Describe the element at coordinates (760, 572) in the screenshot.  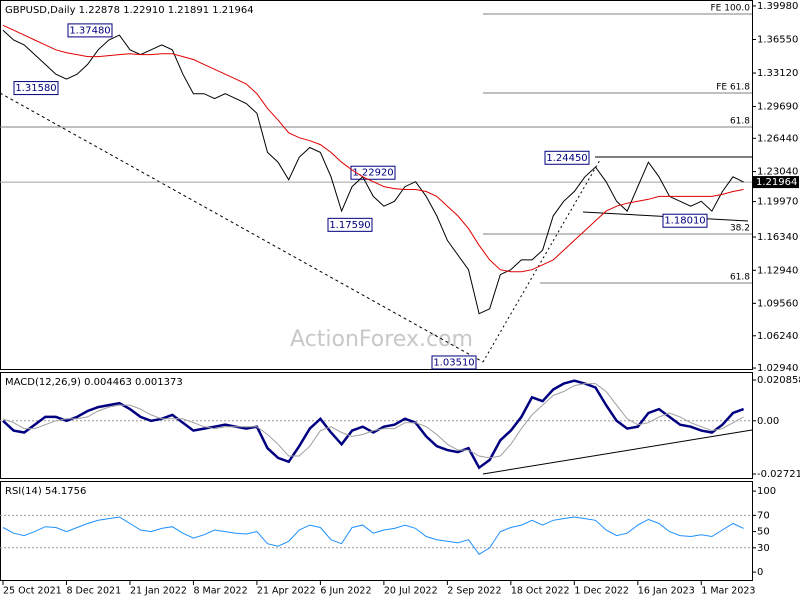
I see `y-tick-label: 0` at that location.